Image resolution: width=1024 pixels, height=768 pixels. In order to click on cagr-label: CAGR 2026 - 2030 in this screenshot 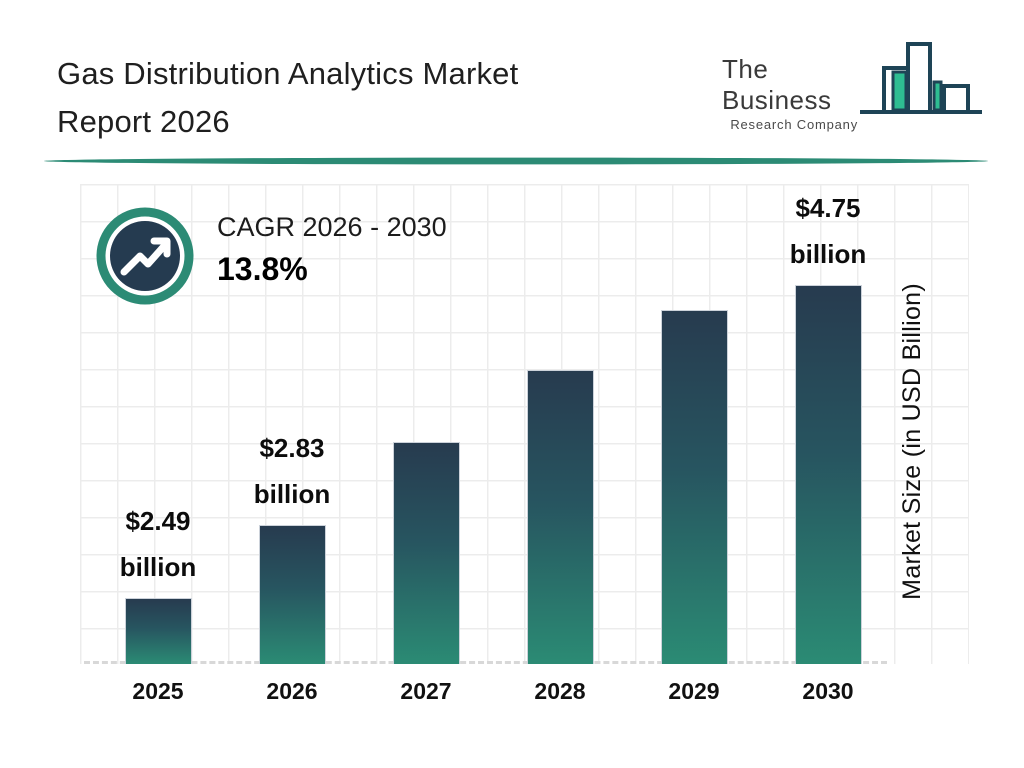, I will do `click(332, 227)`.